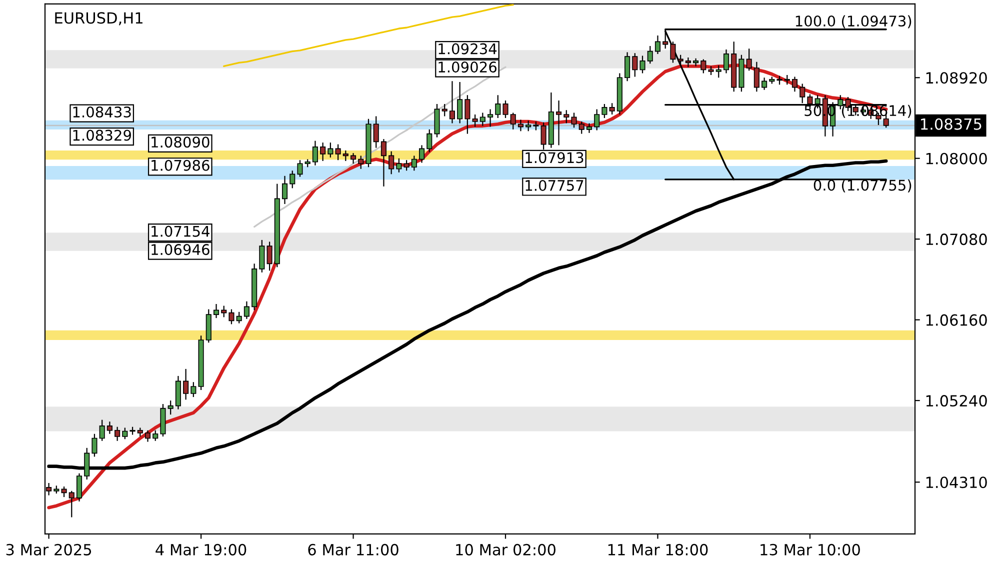 This screenshot has height=562, width=1000. What do you see at coordinates (951, 124) in the screenshot?
I see `ref-line-label: 1.08375` at bounding box center [951, 124].